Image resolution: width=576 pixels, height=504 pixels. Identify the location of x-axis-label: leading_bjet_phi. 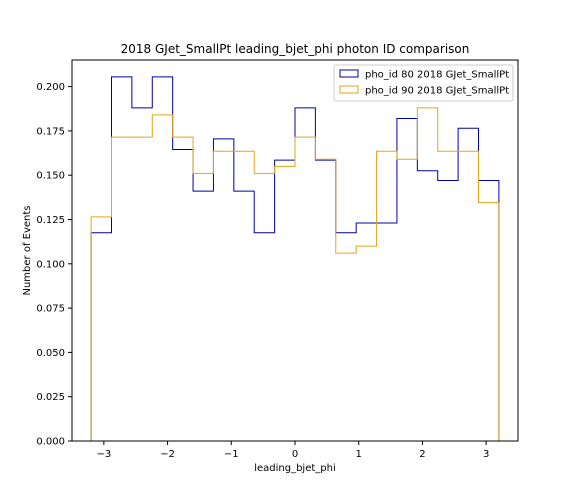
(295, 468).